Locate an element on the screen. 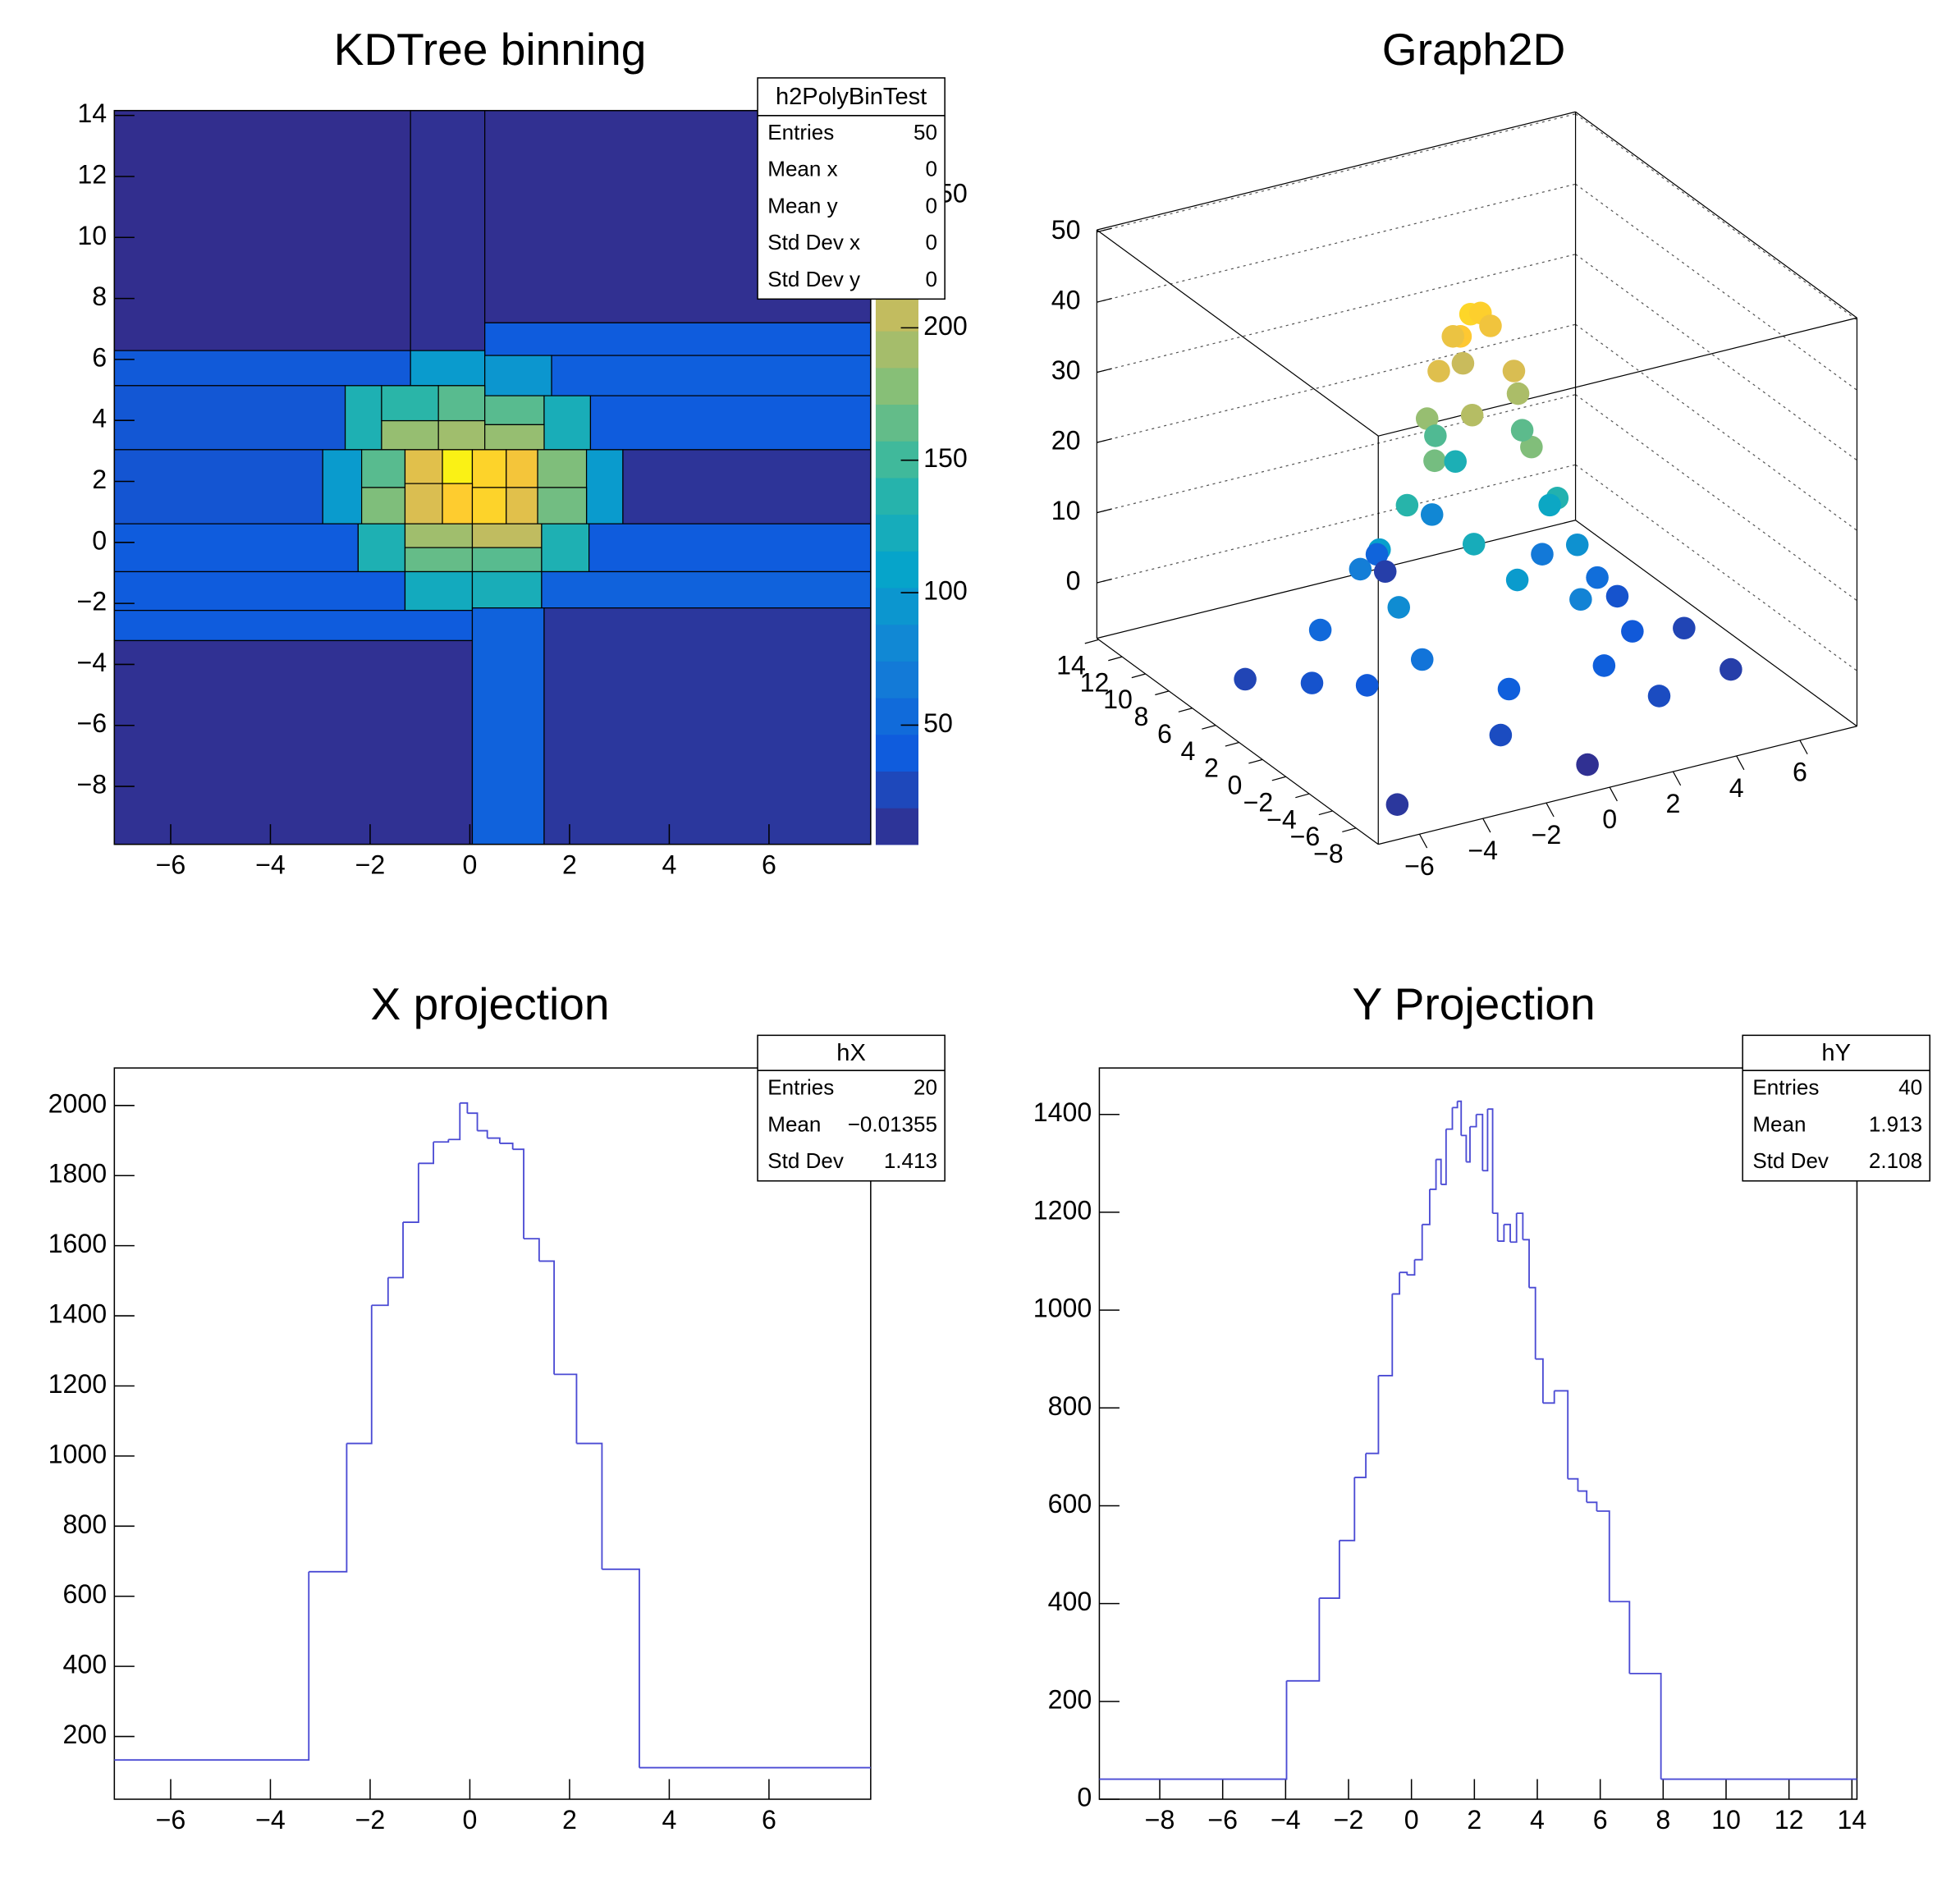 The image size is (1960, 1901). x-tick is located at coordinates (1741, 763).